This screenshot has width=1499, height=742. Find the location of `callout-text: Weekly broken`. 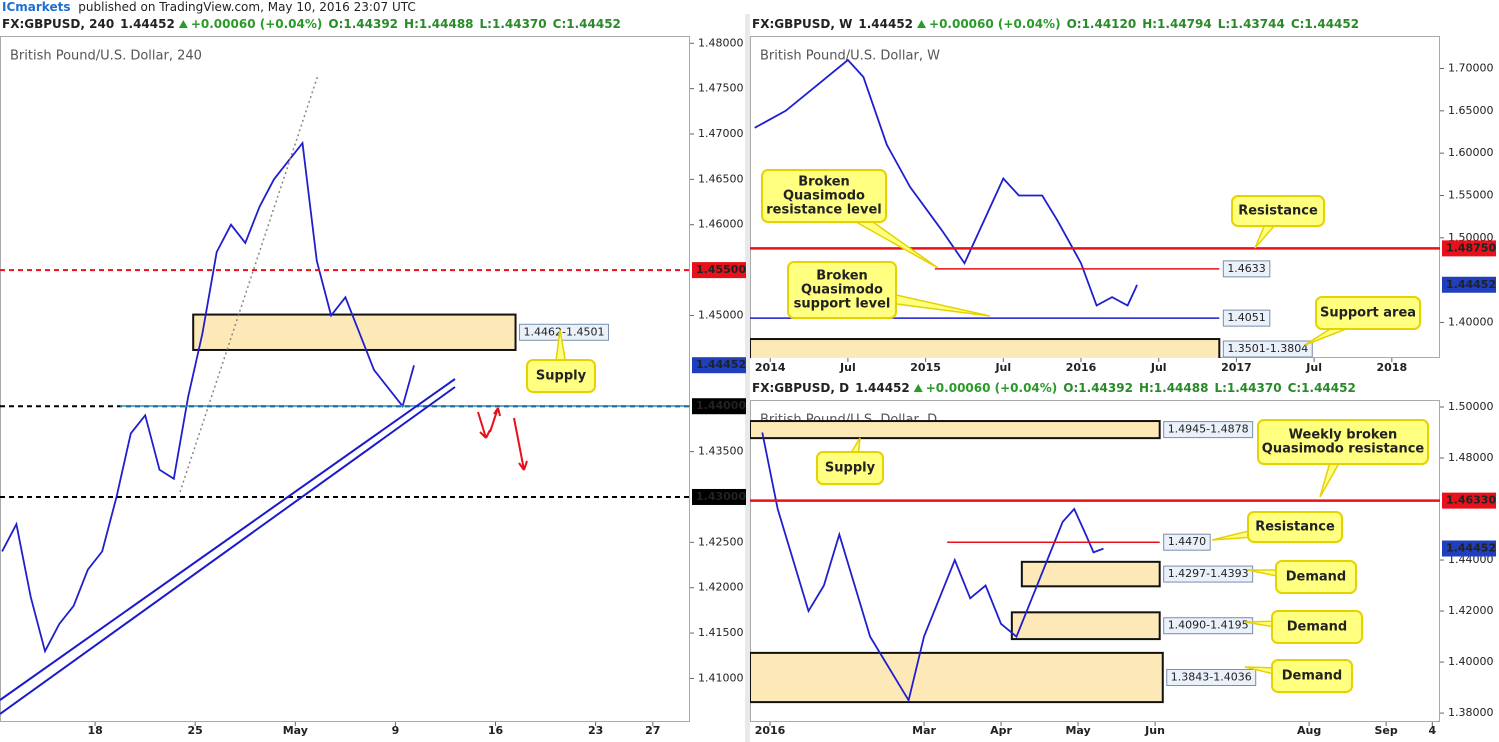

callout-text: Weekly broken is located at coordinates (1343, 435).